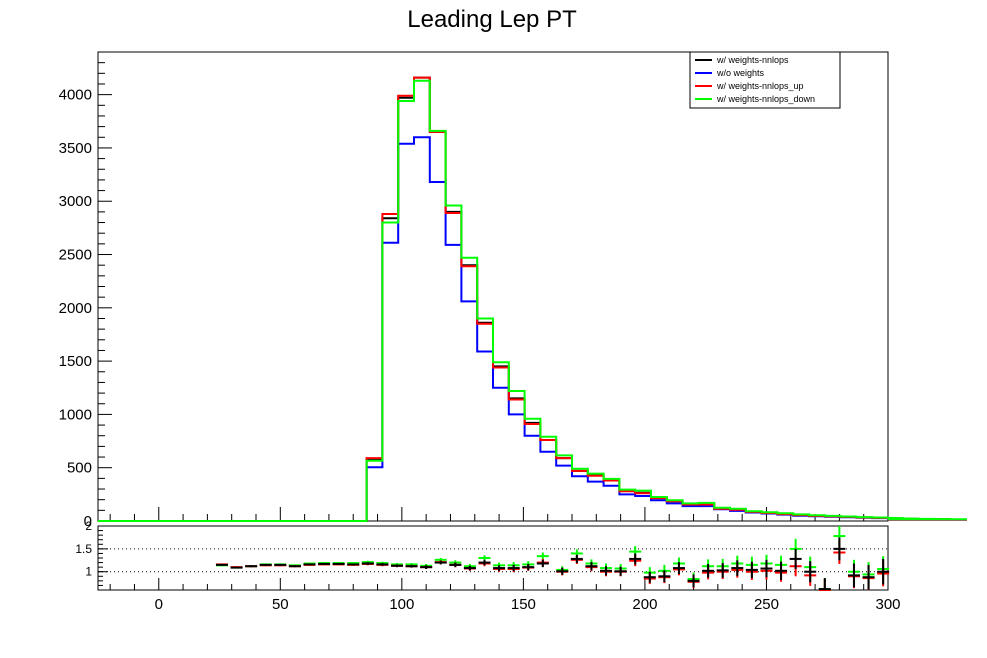 This screenshot has height=658, width=987. What do you see at coordinates (75, 95) in the screenshot?
I see `y-tick-label: 4000` at bounding box center [75, 95].